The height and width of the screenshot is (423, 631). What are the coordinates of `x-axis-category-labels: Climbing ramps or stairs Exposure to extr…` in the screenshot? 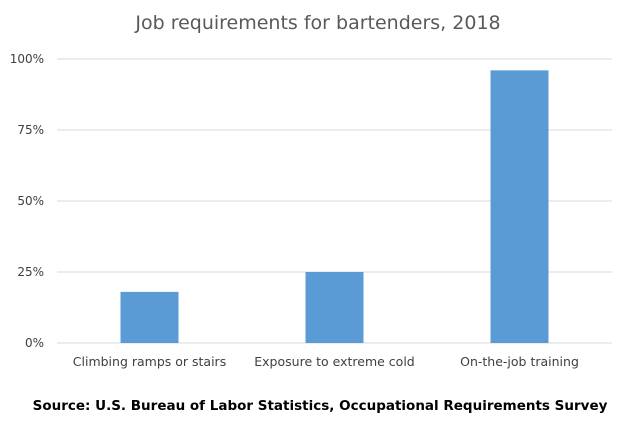 It's located at (326, 361).